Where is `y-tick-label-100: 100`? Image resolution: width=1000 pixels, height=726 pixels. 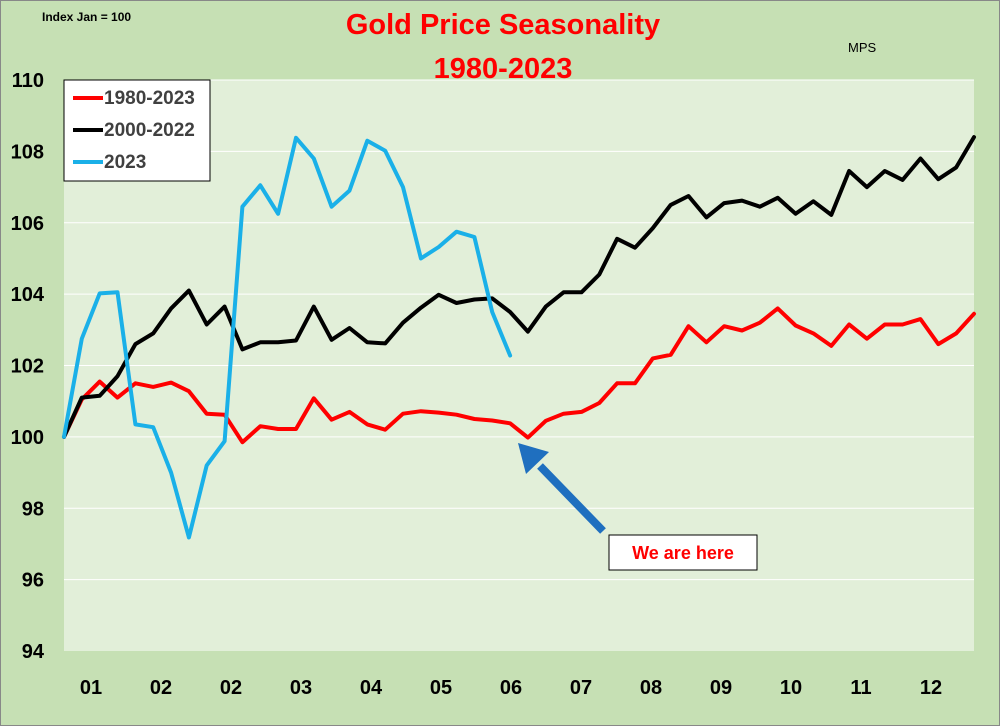
y-tick-label-100: 100 is located at coordinates (27, 438).